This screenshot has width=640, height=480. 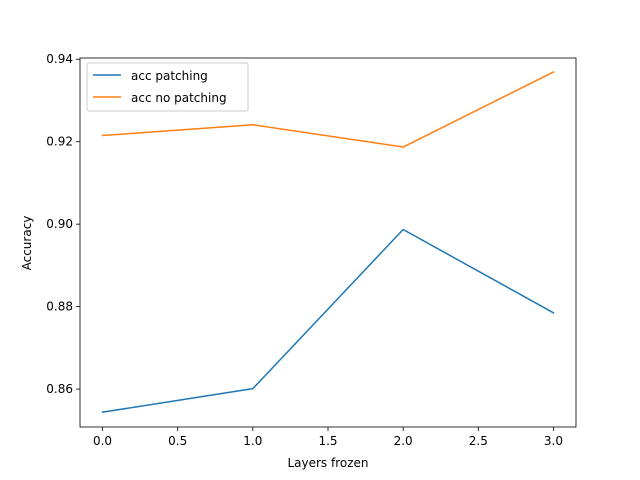 What do you see at coordinates (59, 142) in the screenshot?
I see `y-tick-label: 0.92` at bounding box center [59, 142].